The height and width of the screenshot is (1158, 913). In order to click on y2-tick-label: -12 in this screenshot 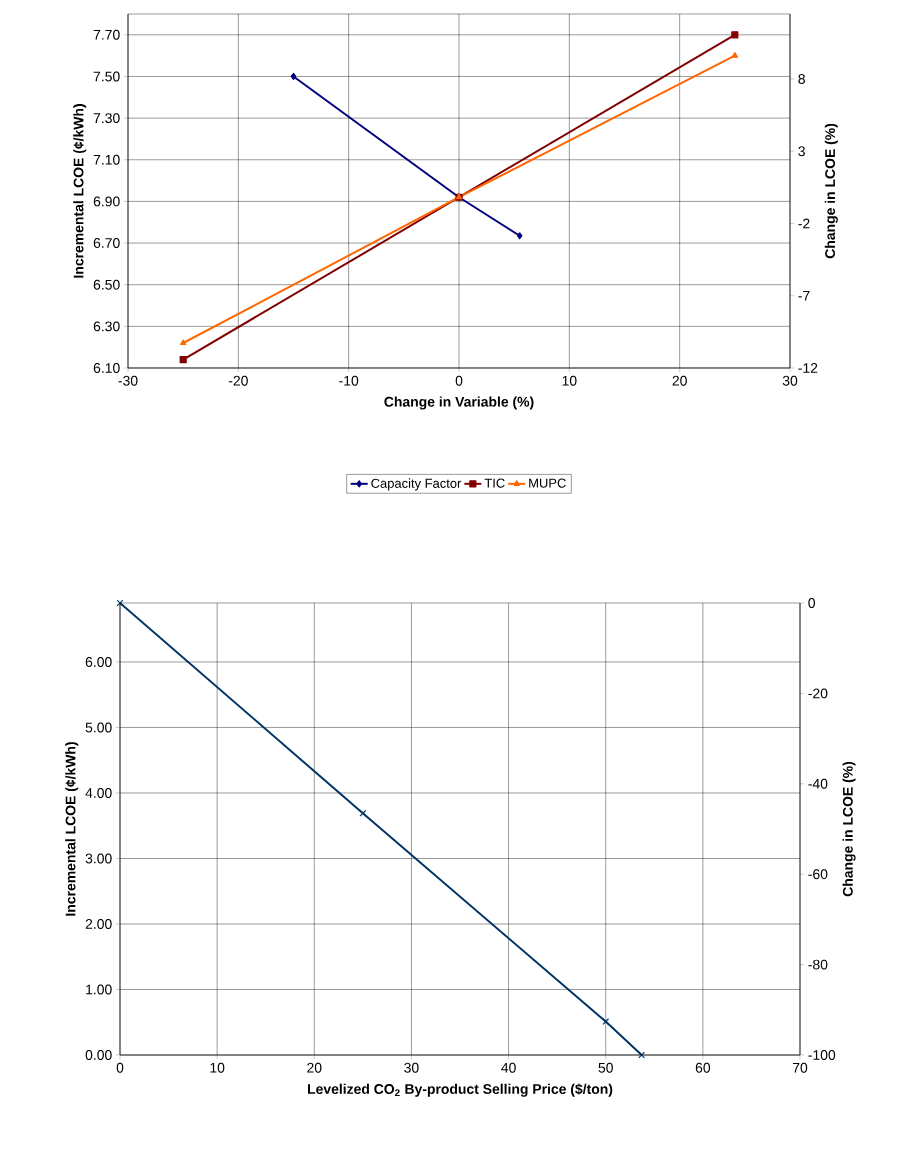, I will do `click(808, 368)`.